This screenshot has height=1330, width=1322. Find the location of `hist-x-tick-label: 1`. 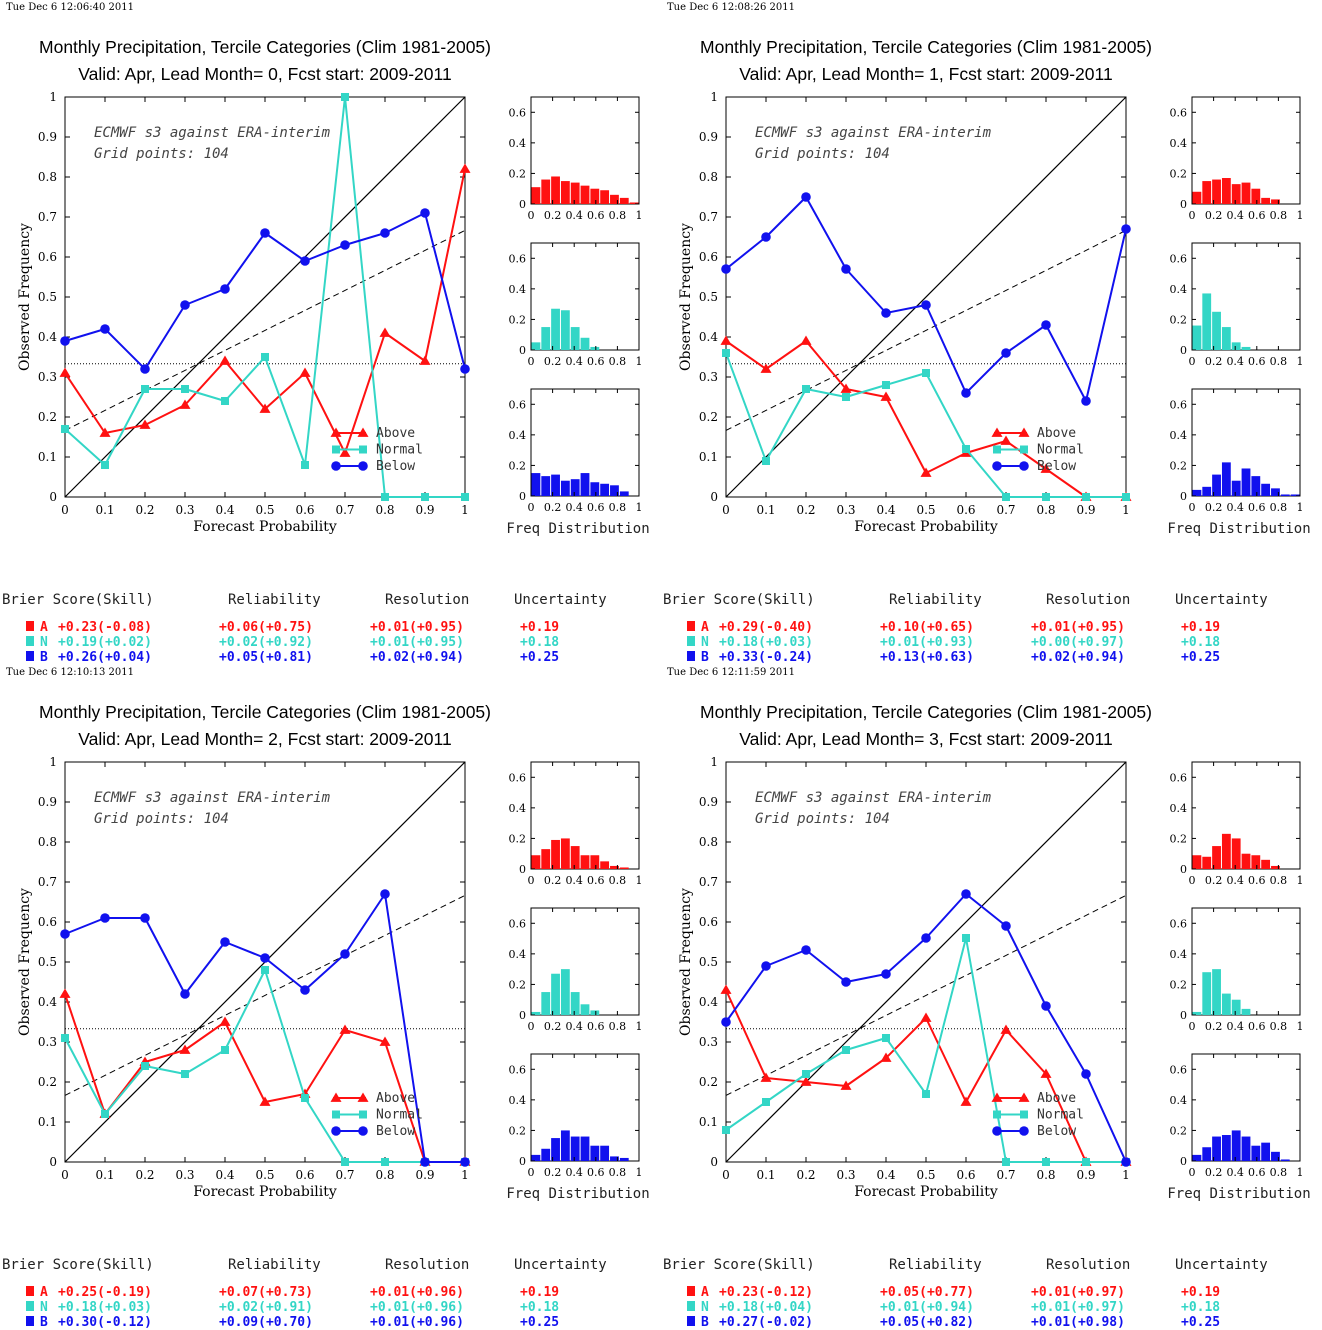

hist-x-tick-label: 1 is located at coordinates (639, 215).